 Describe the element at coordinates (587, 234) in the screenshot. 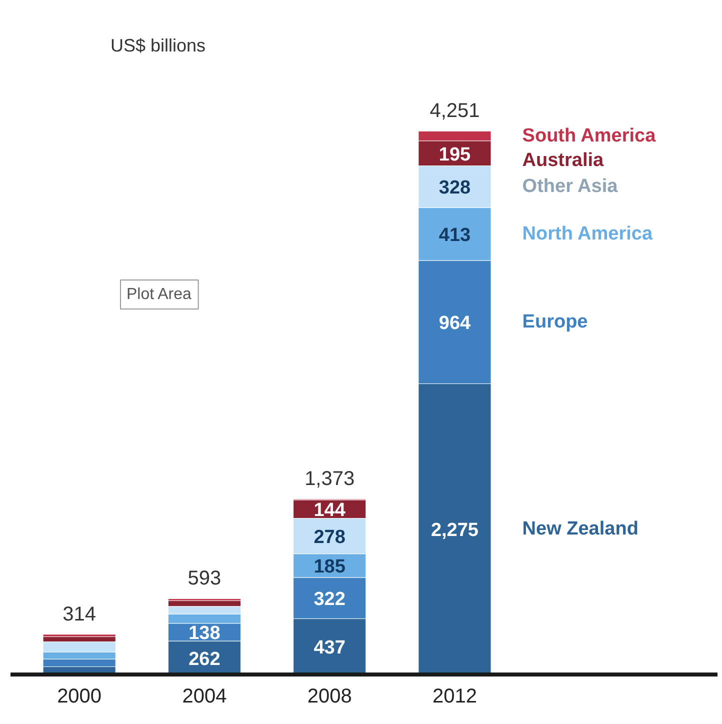

I see `series-label: North America` at that location.